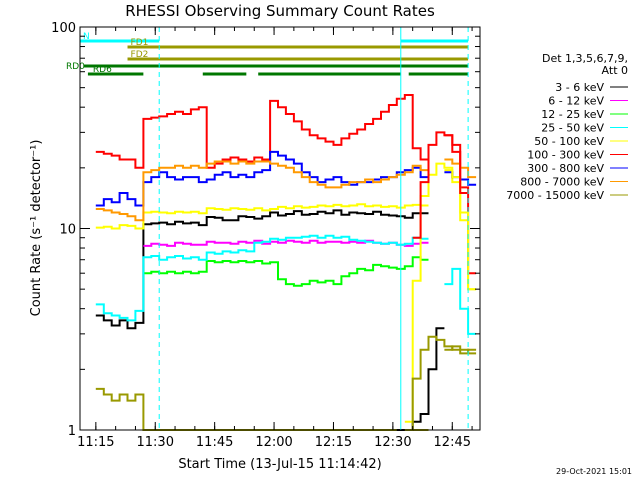 This screenshot has height=480, width=640. Describe the element at coordinates (585, 58) in the screenshot. I see `legend-header-line: Det 1,3,5,6,7,9,` at that location.